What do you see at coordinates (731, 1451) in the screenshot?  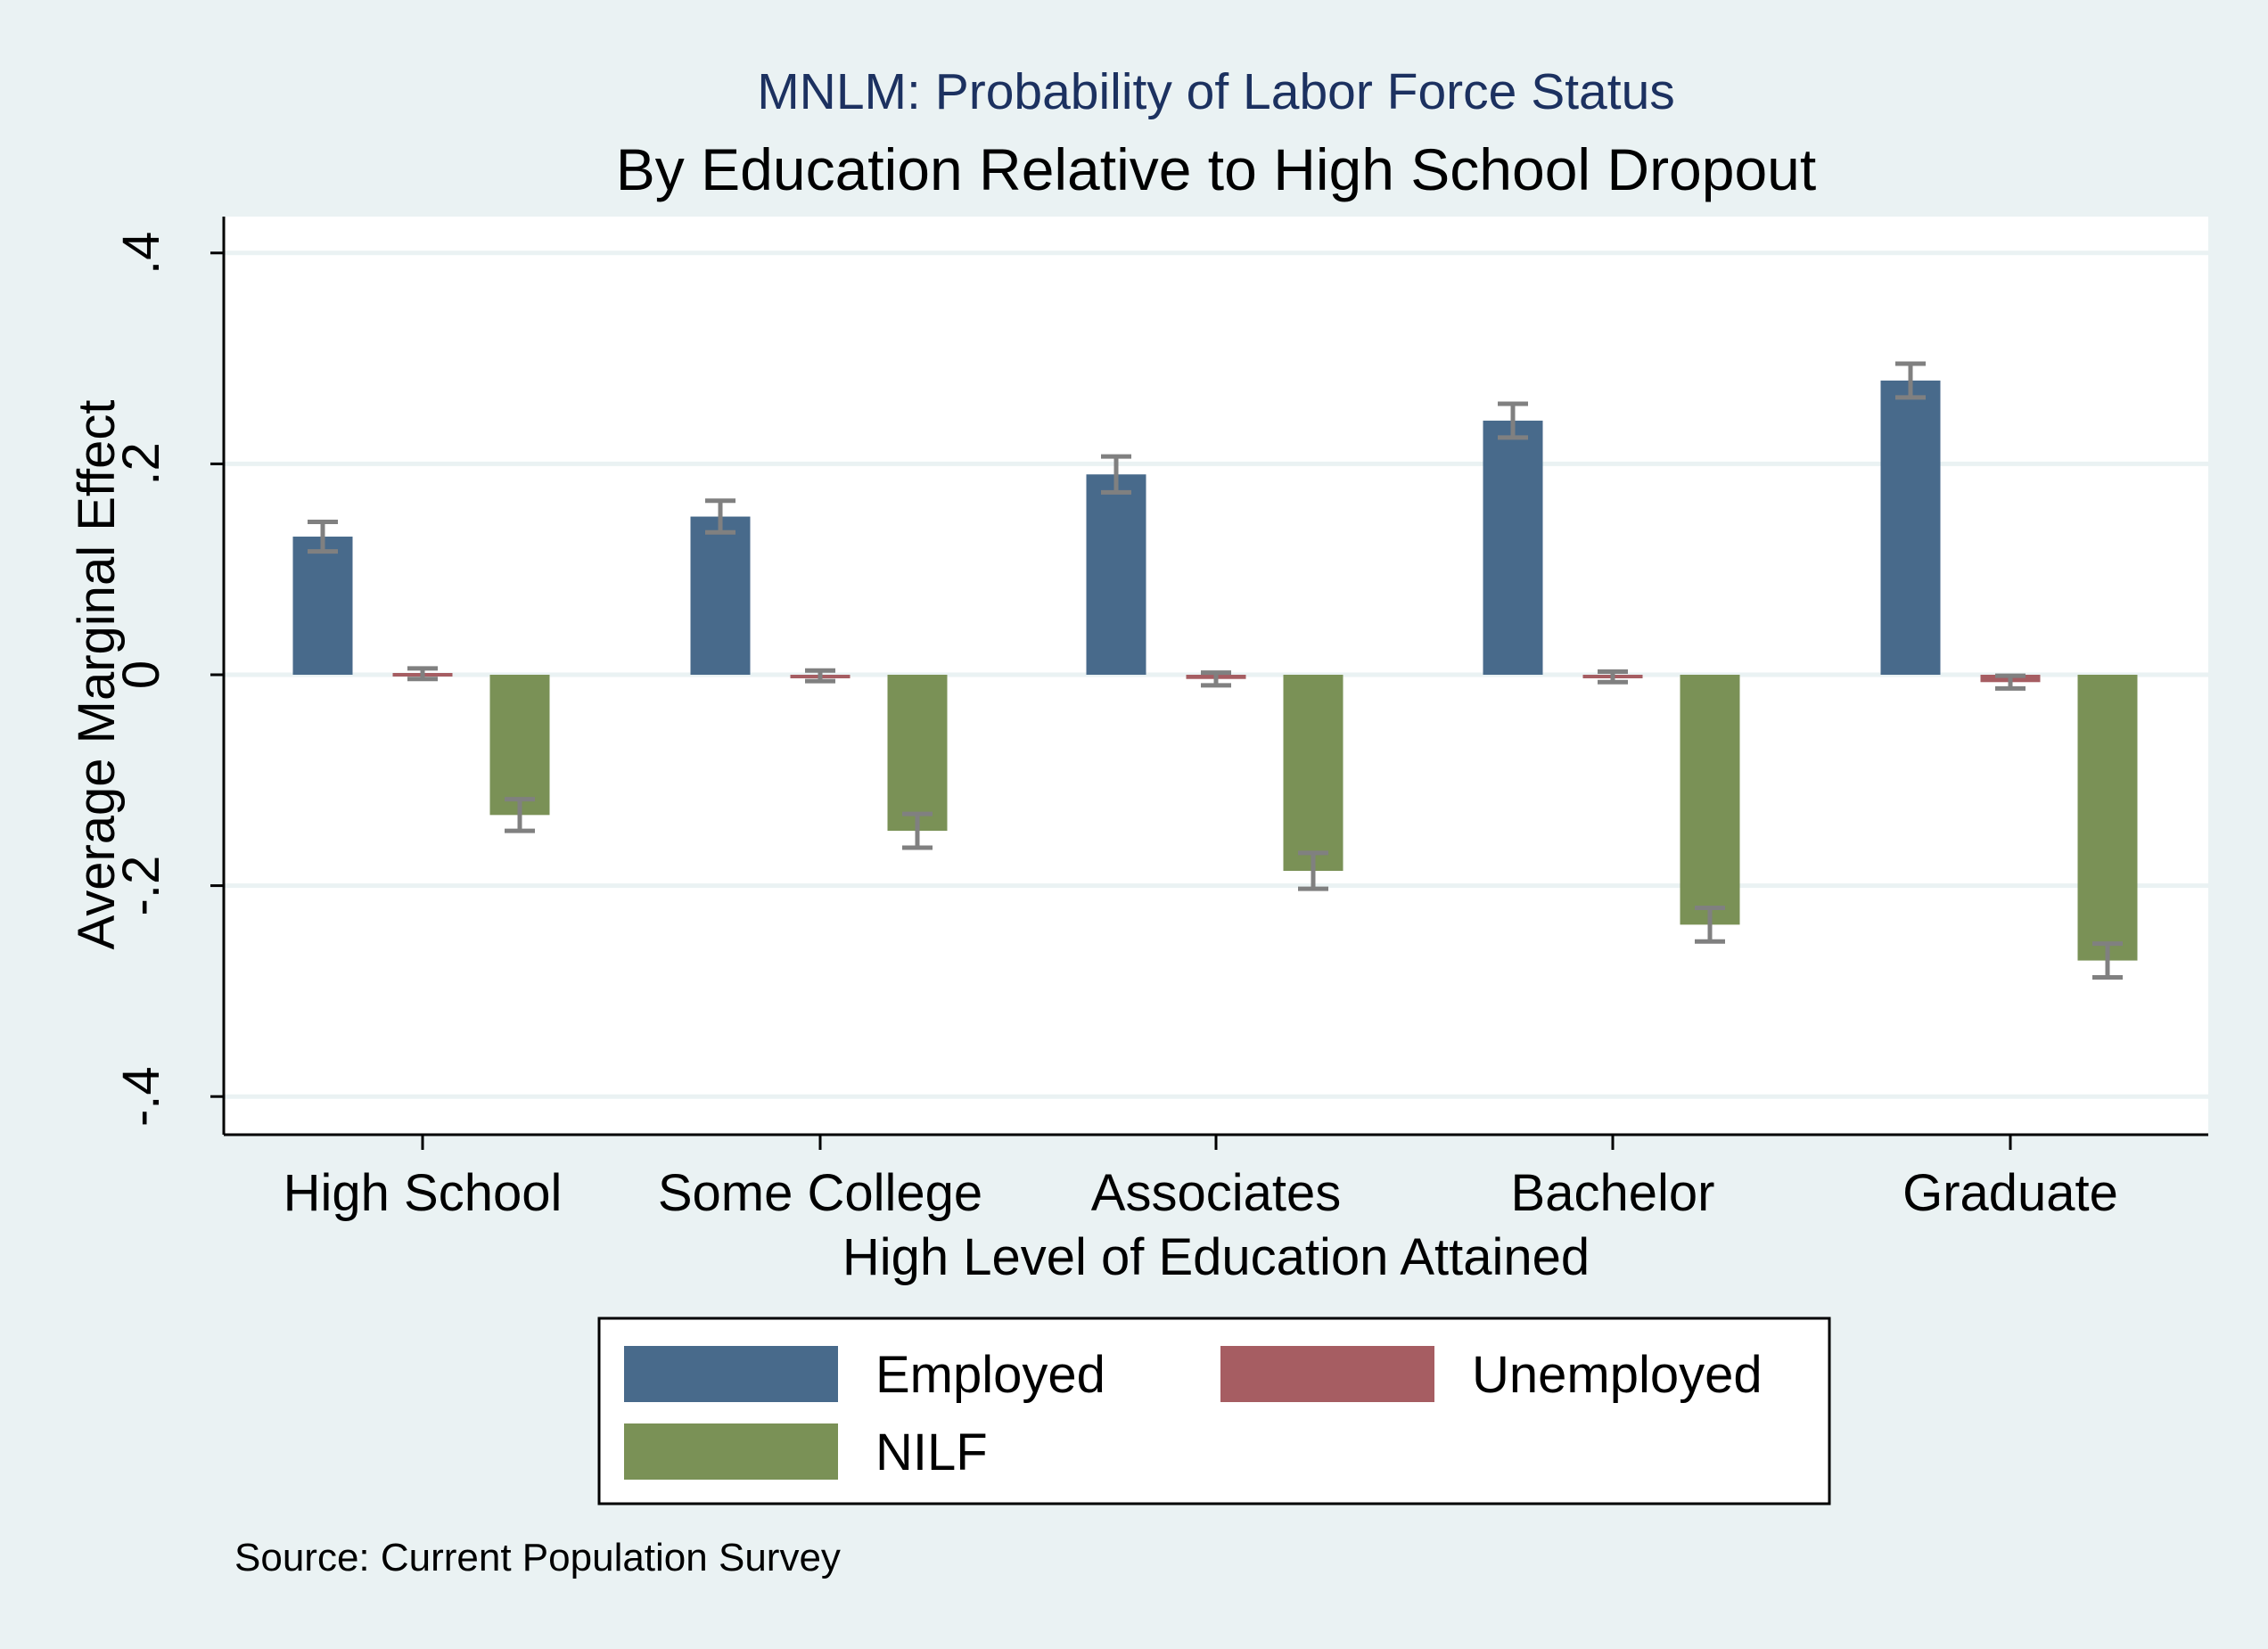 I see `legend-swatch-nilf` at bounding box center [731, 1451].